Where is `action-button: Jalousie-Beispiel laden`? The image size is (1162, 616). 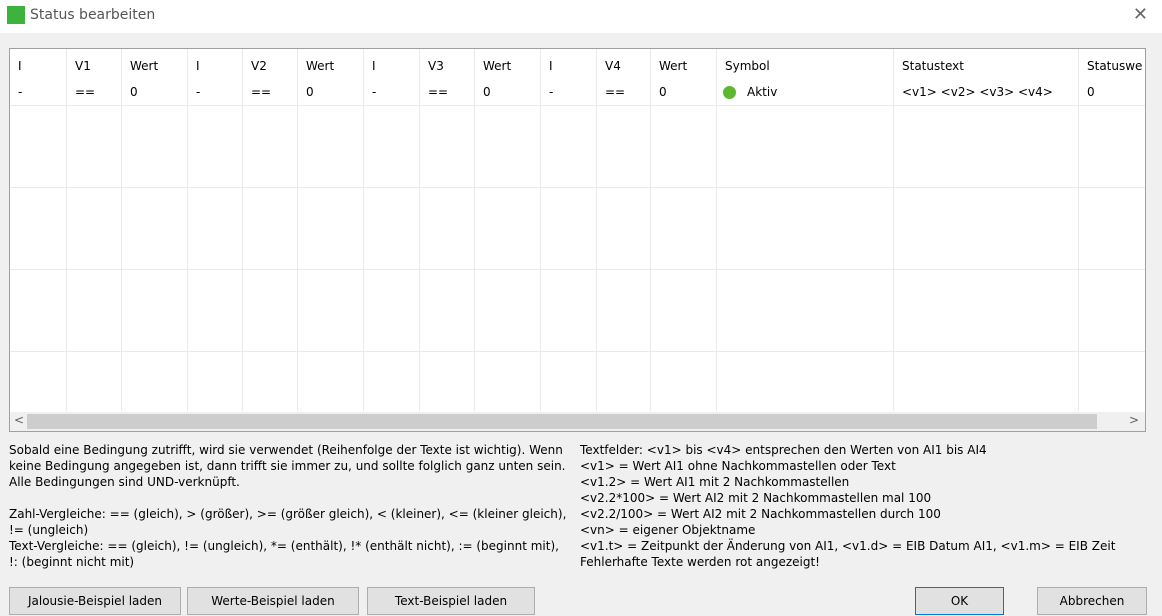
action-button: Jalousie-Beispiel laden is located at coordinates (95, 601).